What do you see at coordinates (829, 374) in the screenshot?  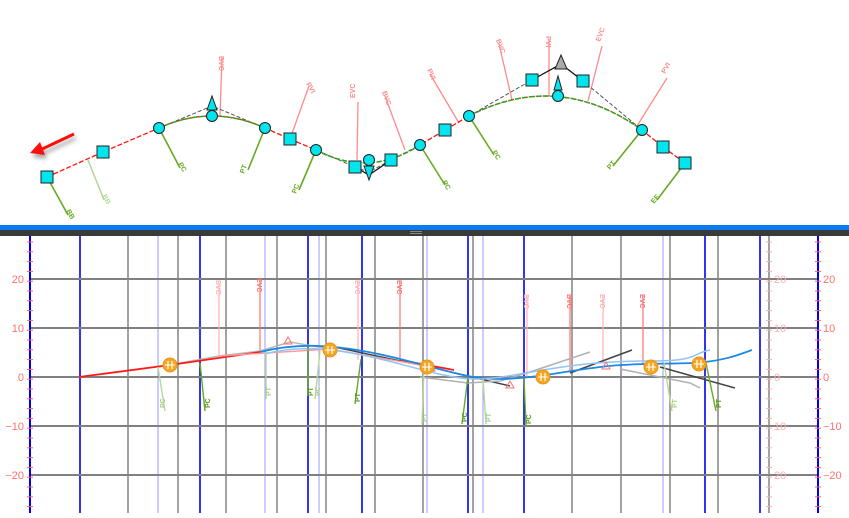 I see `y-axis-right: 20 10 0 −10 −20` at bounding box center [829, 374].